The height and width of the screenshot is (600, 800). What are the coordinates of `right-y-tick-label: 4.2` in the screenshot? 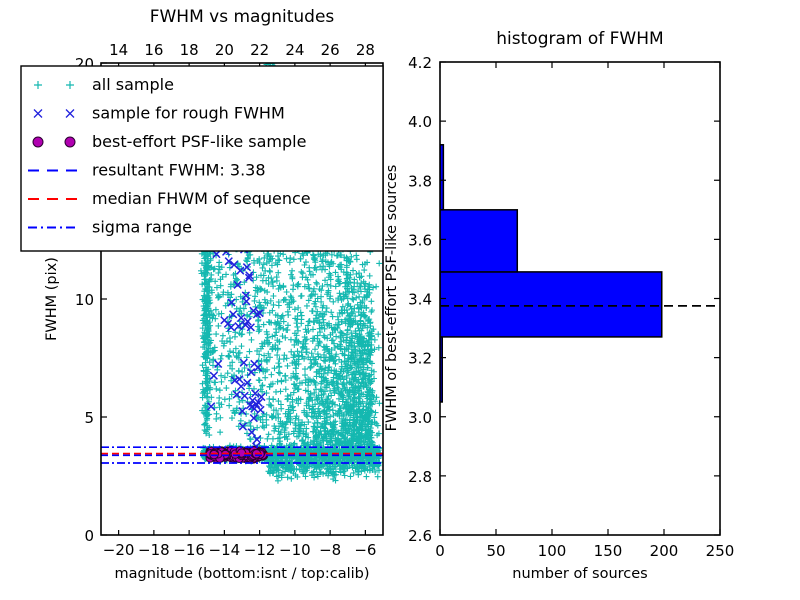 It's located at (420, 63).